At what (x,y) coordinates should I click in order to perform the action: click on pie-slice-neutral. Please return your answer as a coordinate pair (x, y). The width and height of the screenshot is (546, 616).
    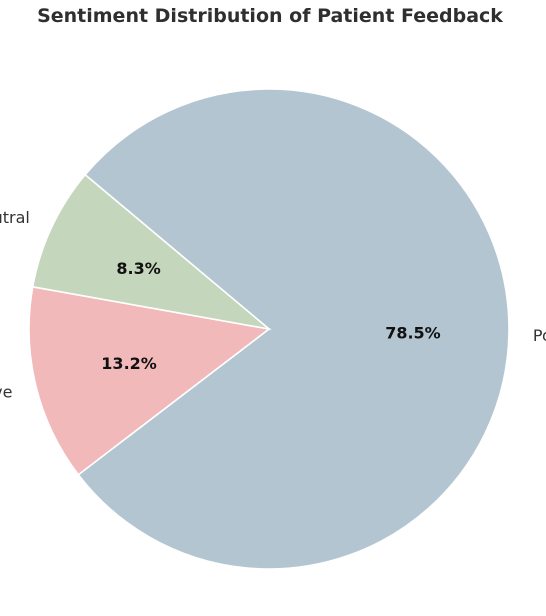
    Looking at the image, I should click on (151, 252).